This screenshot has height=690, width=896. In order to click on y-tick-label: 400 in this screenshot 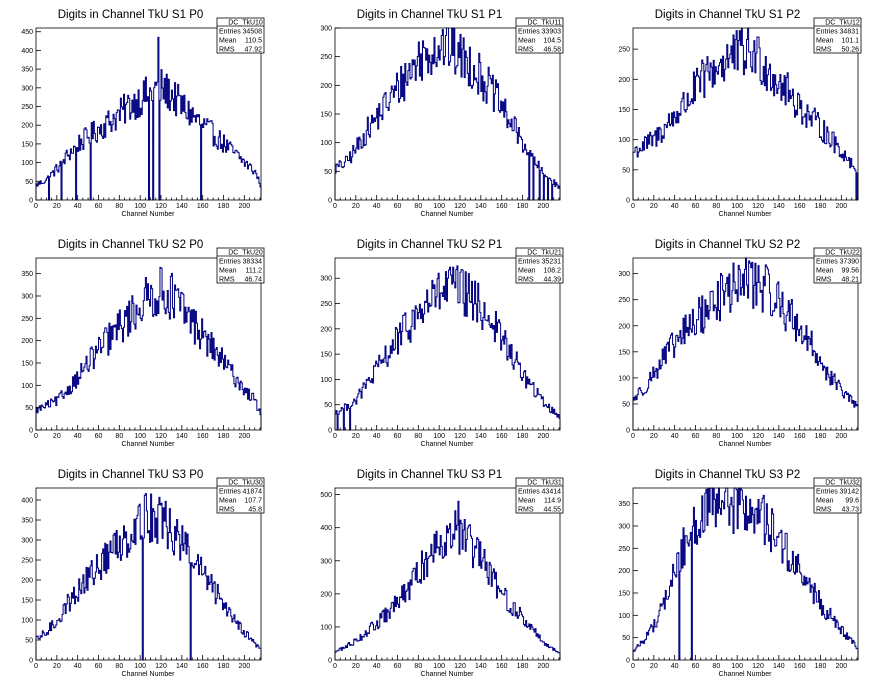, I will do `click(326, 528)`.